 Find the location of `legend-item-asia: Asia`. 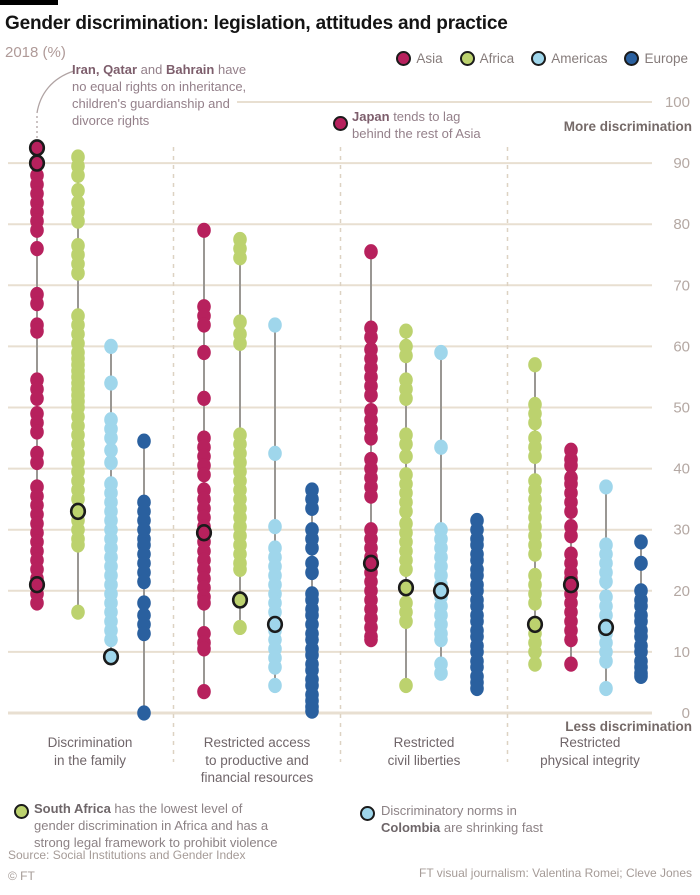

legend-item-asia: Asia is located at coordinates (419, 58).